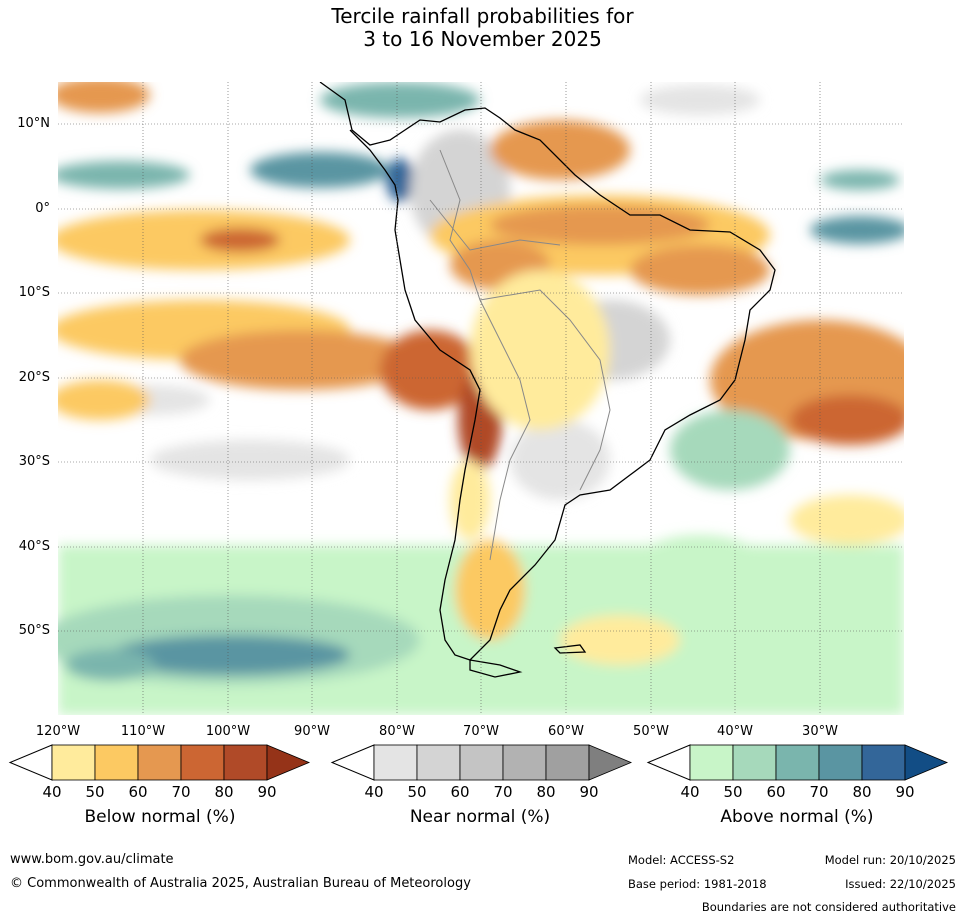  I want to click on lat-label-10n: 10°N, so click(33, 123).